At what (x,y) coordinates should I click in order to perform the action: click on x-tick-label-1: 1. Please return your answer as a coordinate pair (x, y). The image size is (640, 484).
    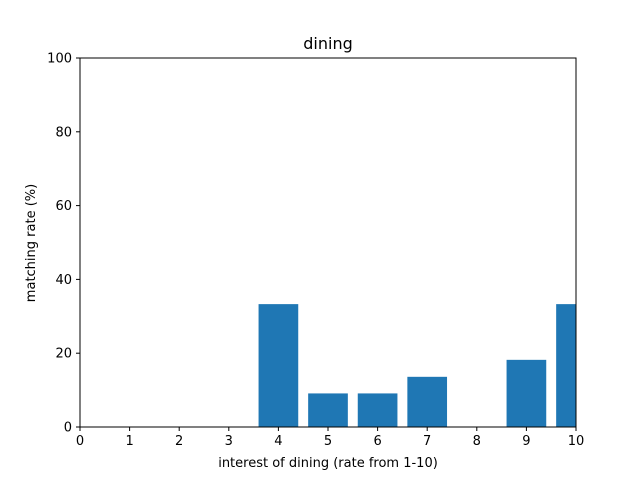
    Looking at the image, I should click on (129, 441).